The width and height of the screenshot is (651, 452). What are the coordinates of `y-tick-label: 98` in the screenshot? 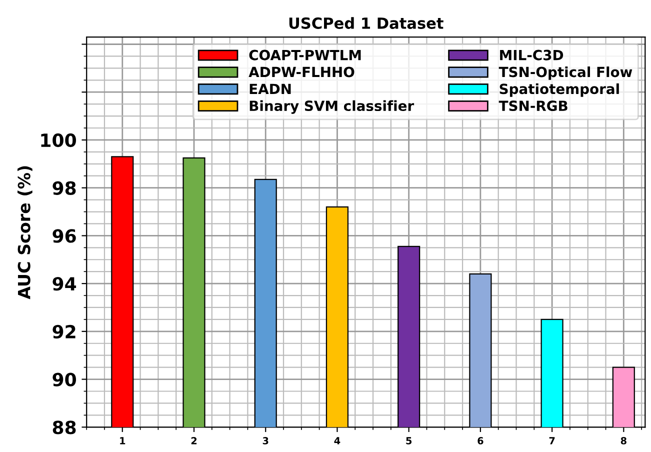 It's located at (64, 188).